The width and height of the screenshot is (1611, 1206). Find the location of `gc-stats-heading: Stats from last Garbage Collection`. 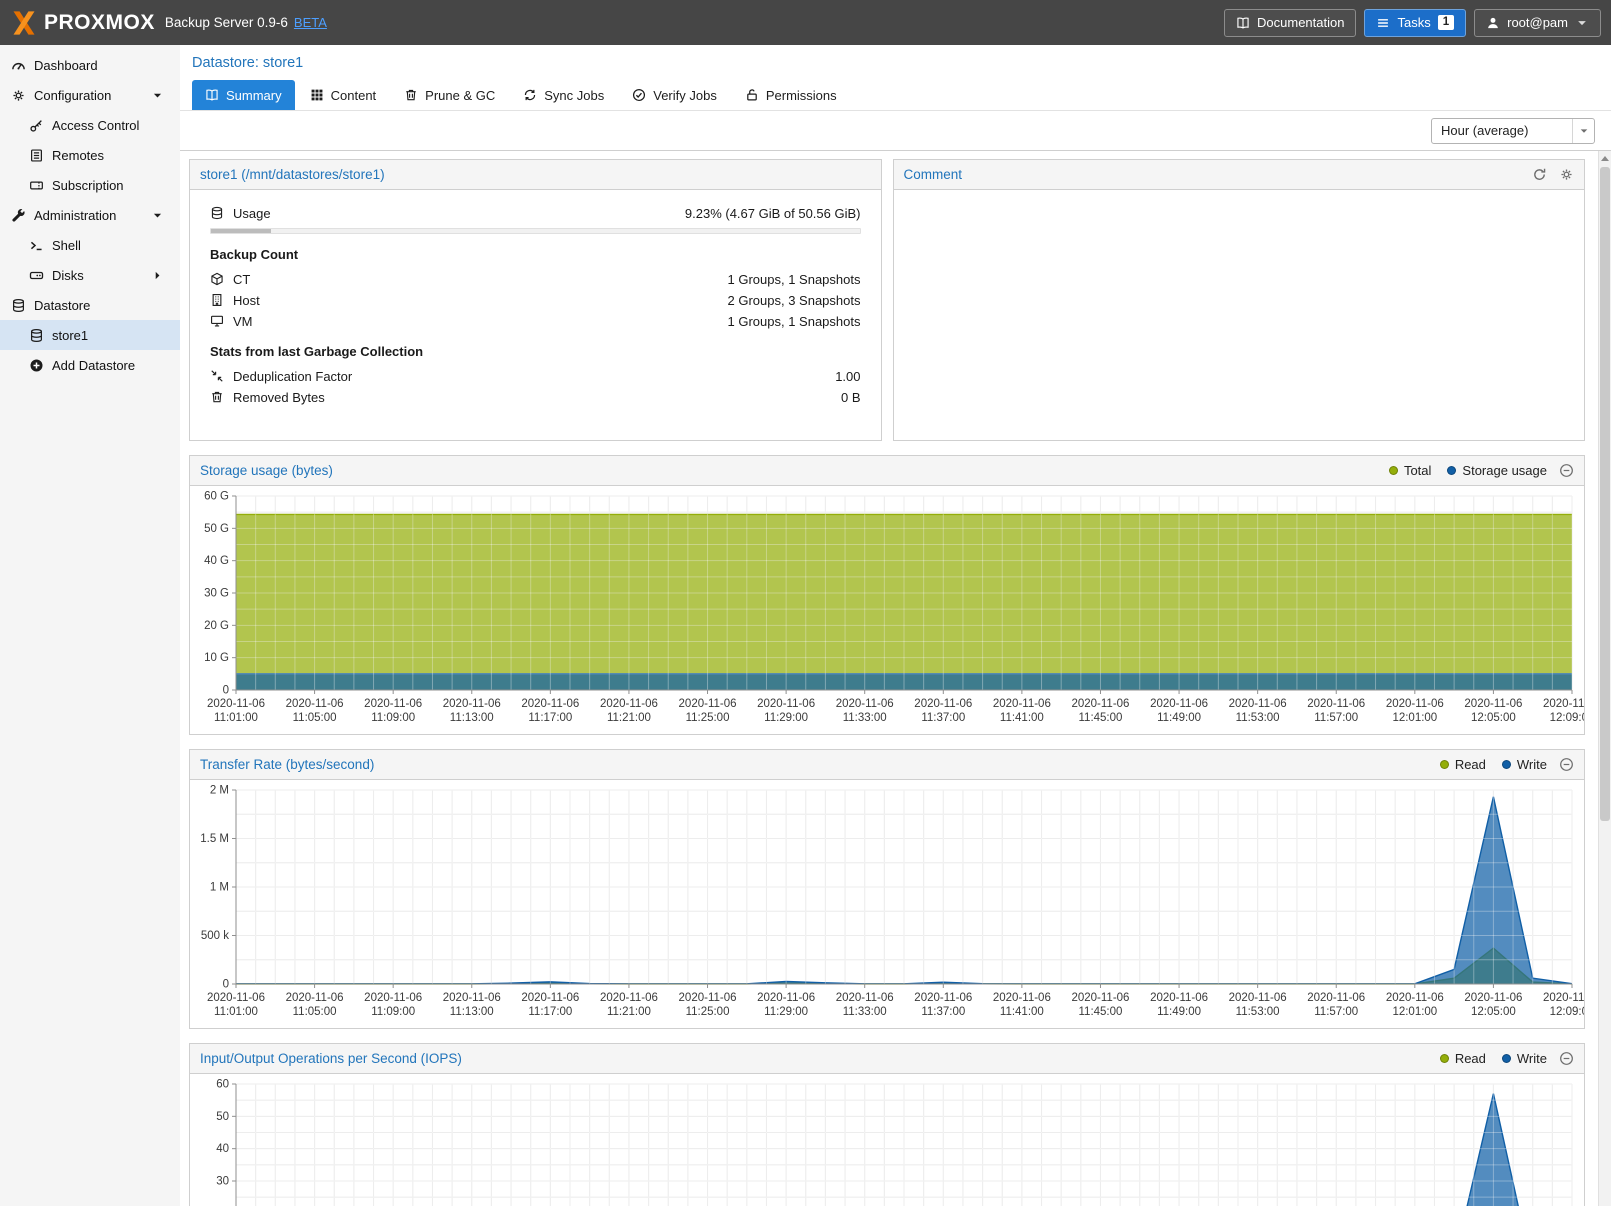

gc-stats-heading: Stats from last Garbage Collection is located at coordinates (317, 351).